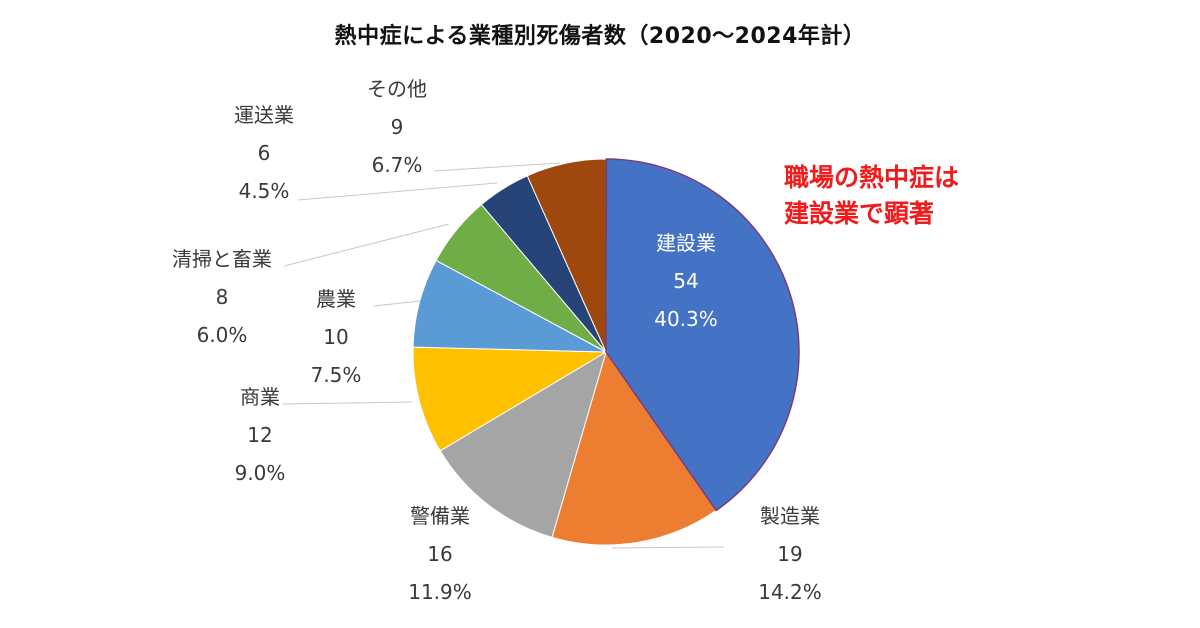  Describe the element at coordinates (871, 196) in the screenshot. I see `callout-annotation: 職場の熱中症は 建設業で顕著` at that location.